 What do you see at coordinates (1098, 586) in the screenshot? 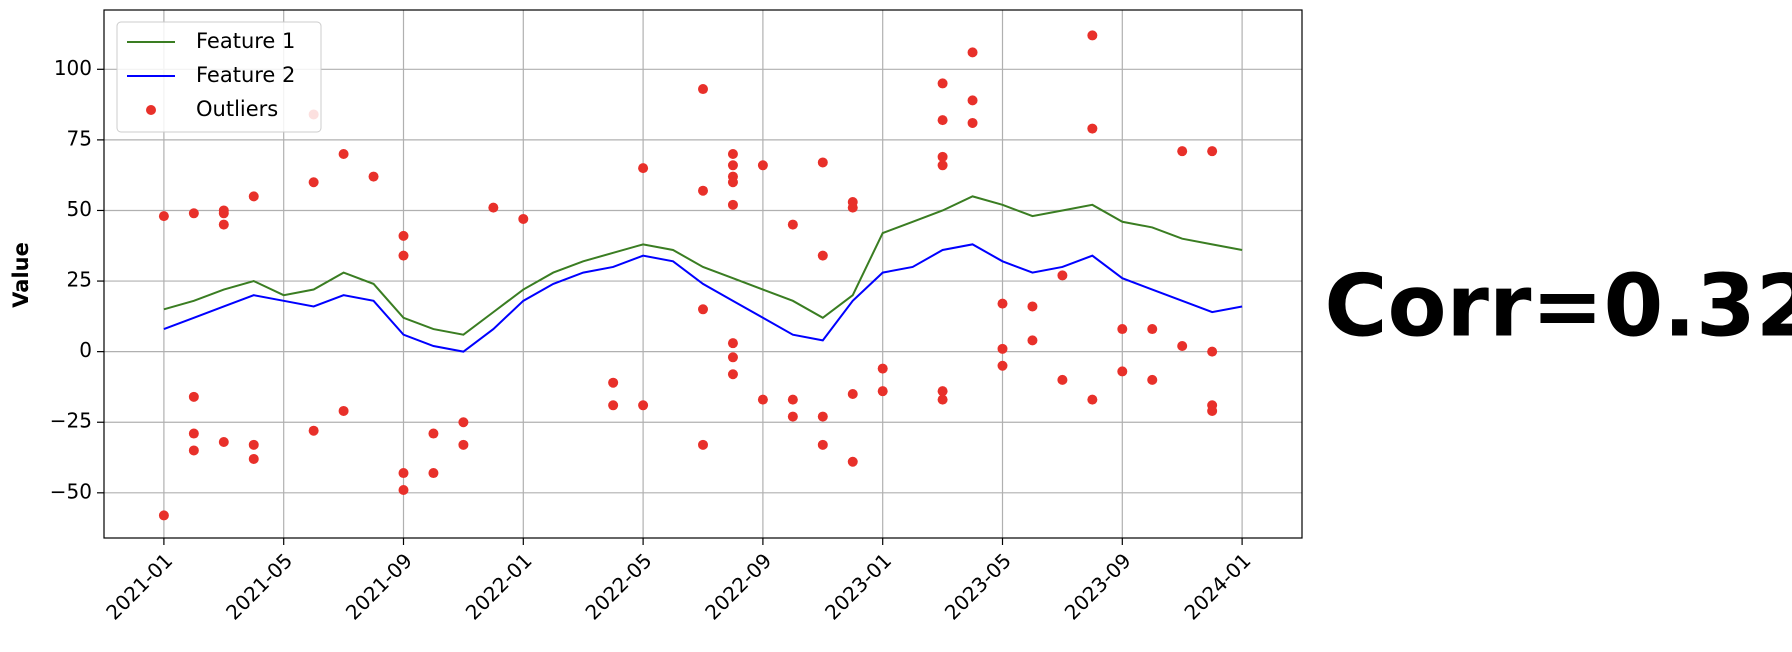
I see `x-tick-label: 2023-09` at bounding box center [1098, 586].